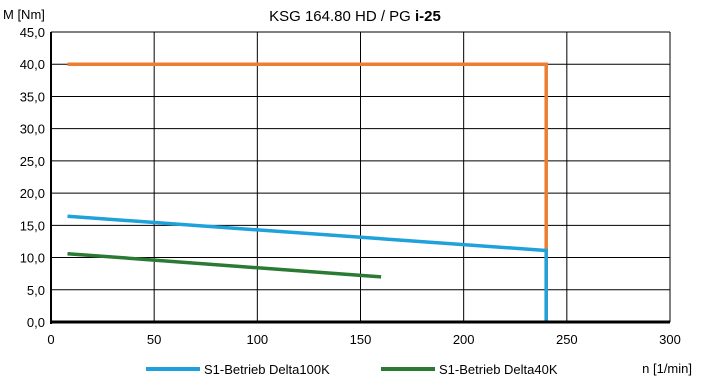  Describe the element at coordinates (464, 339) in the screenshot. I see `x-tick-label: 200` at that location.